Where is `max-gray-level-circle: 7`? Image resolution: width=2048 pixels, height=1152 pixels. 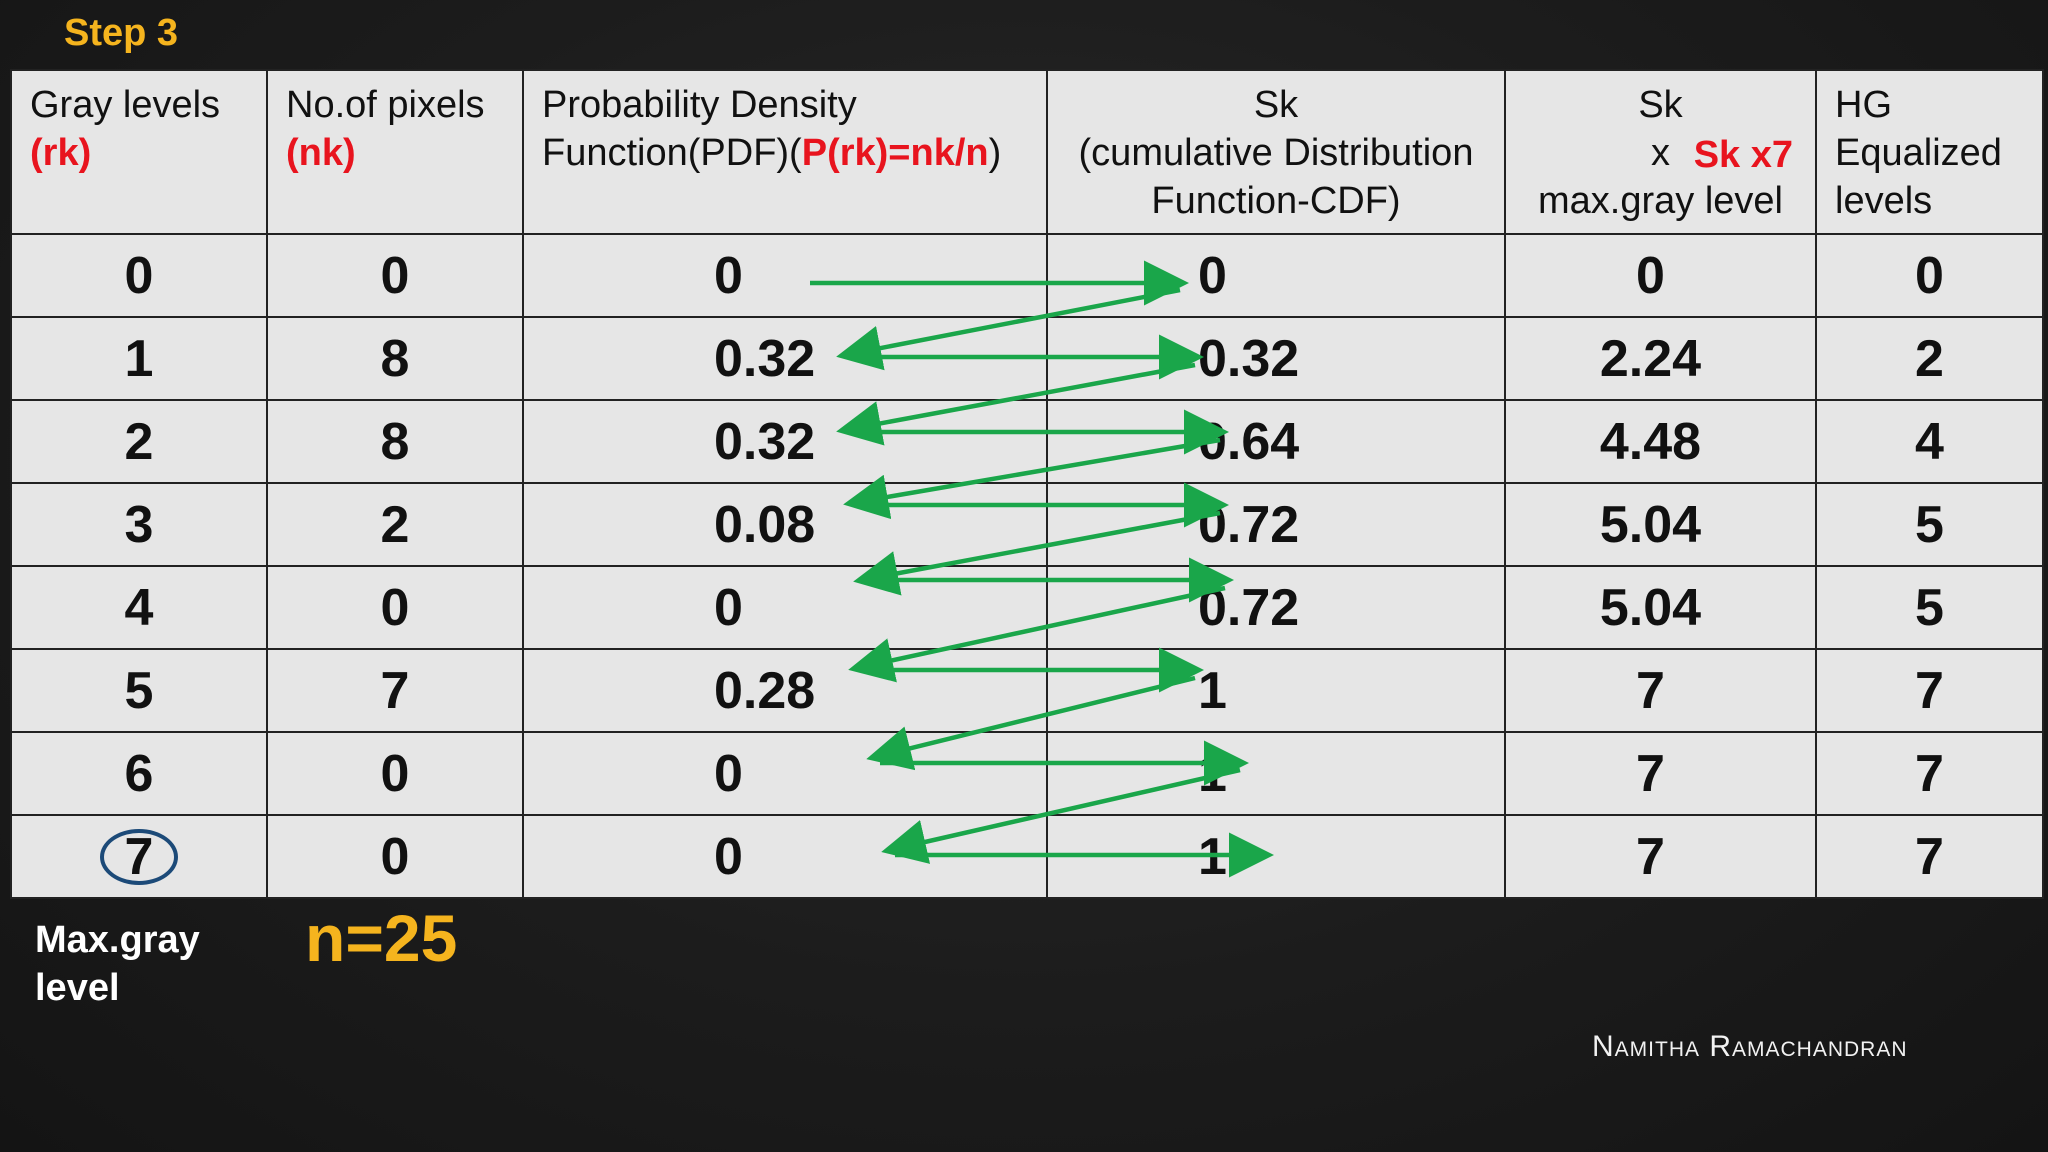 max-gray-level-circle: 7 is located at coordinates (139, 856).